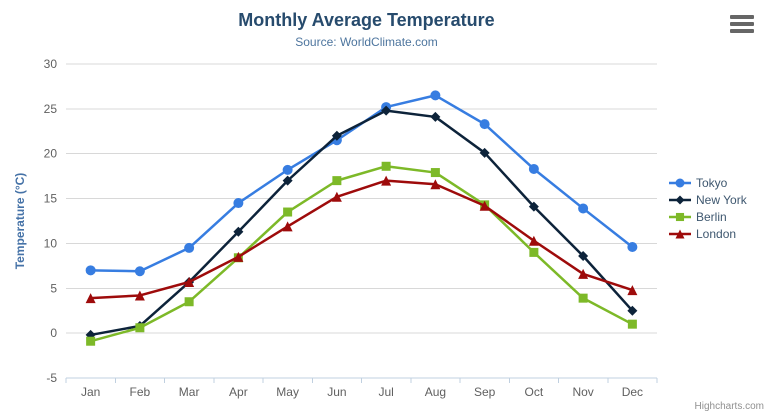 Image resolution: width=769 pixels, height=416 pixels. What do you see at coordinates (51, 154) in the screenshot?
I see `y-axis-tick-label: 20` at bounding box center [51, 154].